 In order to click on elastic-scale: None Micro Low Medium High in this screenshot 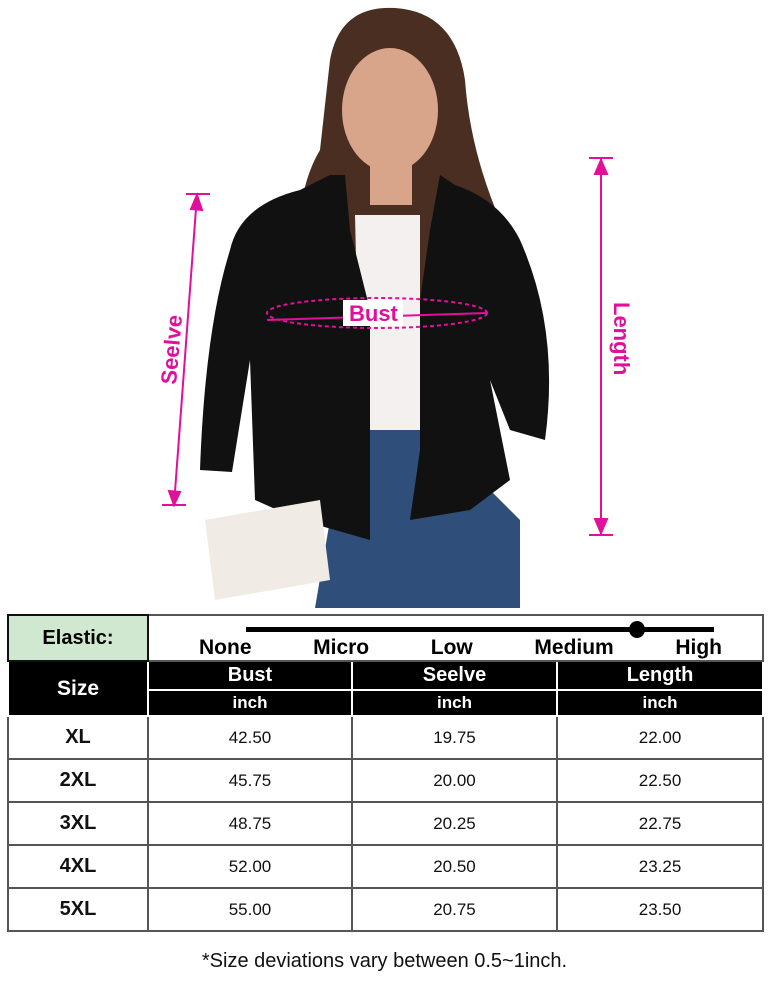, I will do `click(455, 638)`.